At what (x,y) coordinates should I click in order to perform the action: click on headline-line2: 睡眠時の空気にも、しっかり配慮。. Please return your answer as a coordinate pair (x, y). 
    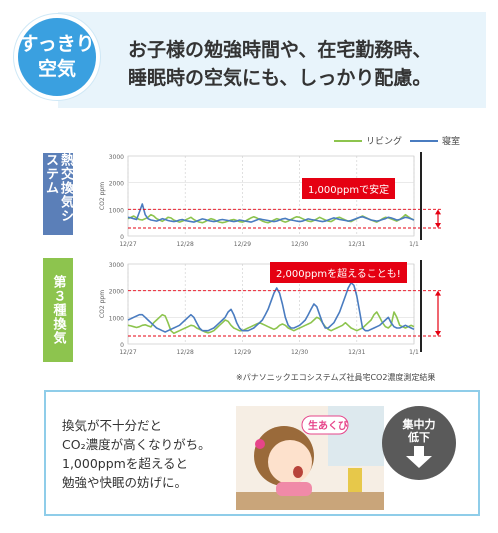
    Looking at the image, I should click on (280, 78).